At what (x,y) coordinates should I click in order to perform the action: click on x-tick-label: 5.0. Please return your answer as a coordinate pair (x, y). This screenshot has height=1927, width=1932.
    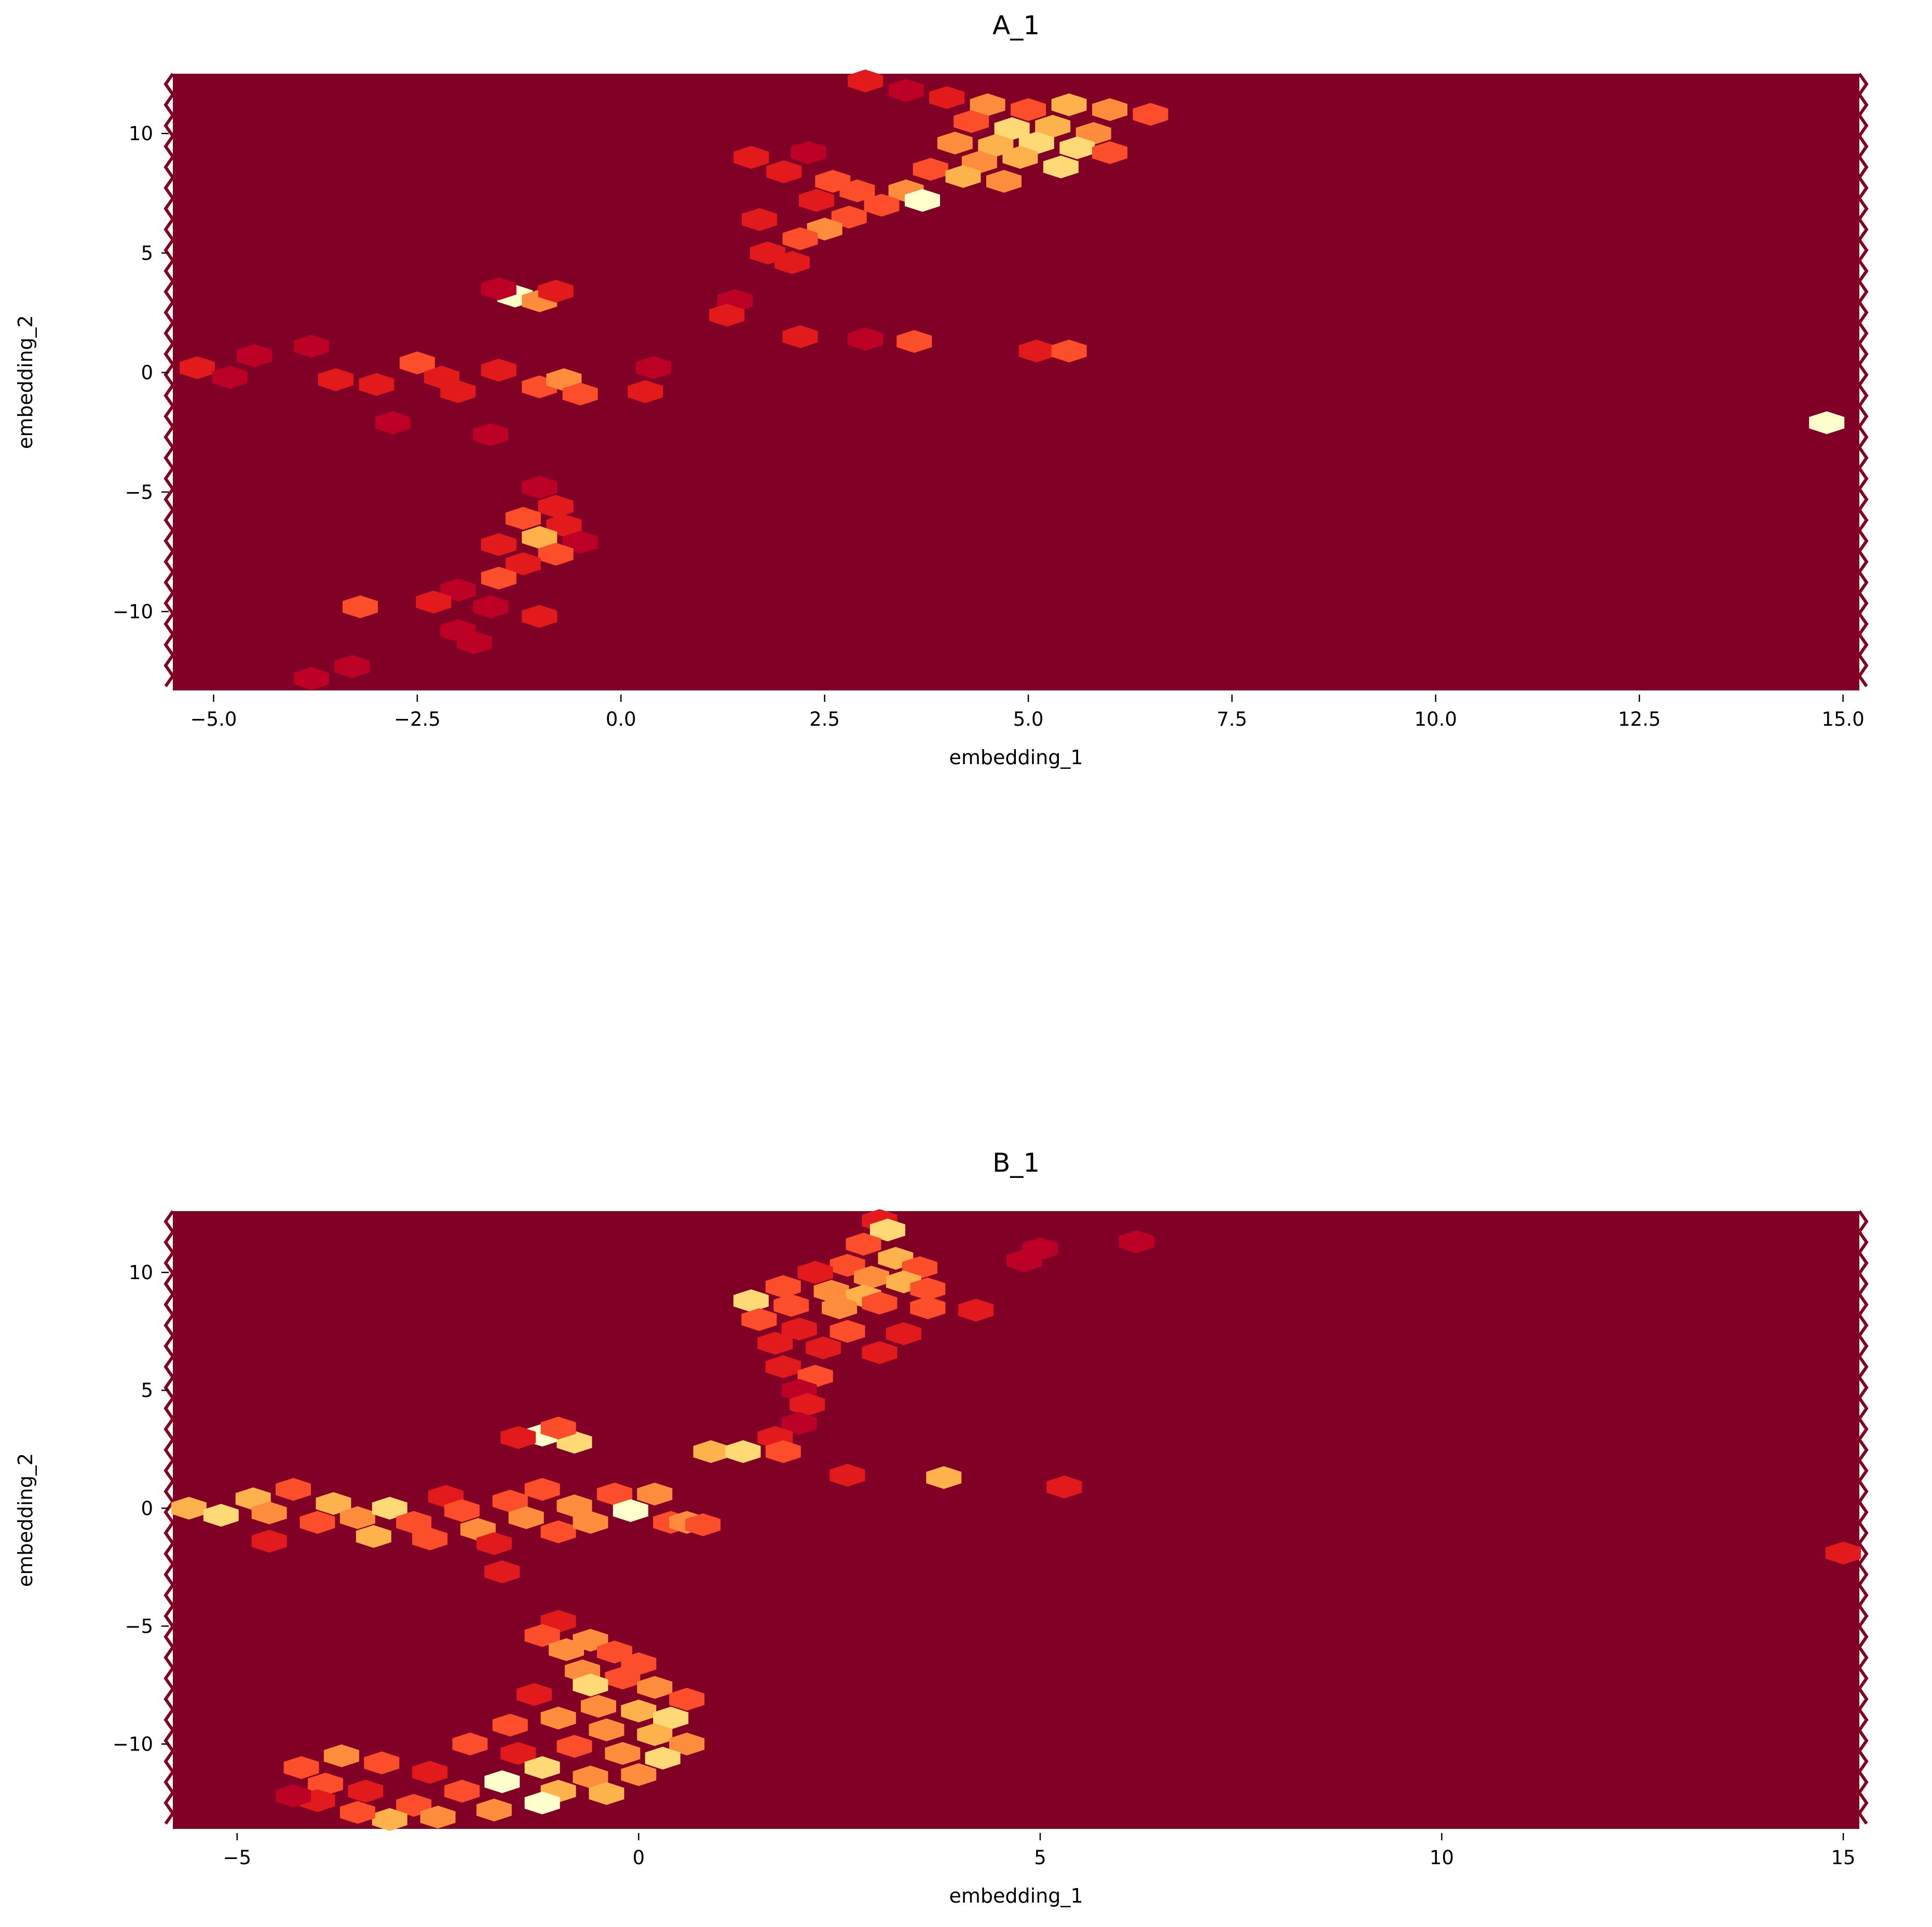
    Looking at the image, I should click on (1028, 719).